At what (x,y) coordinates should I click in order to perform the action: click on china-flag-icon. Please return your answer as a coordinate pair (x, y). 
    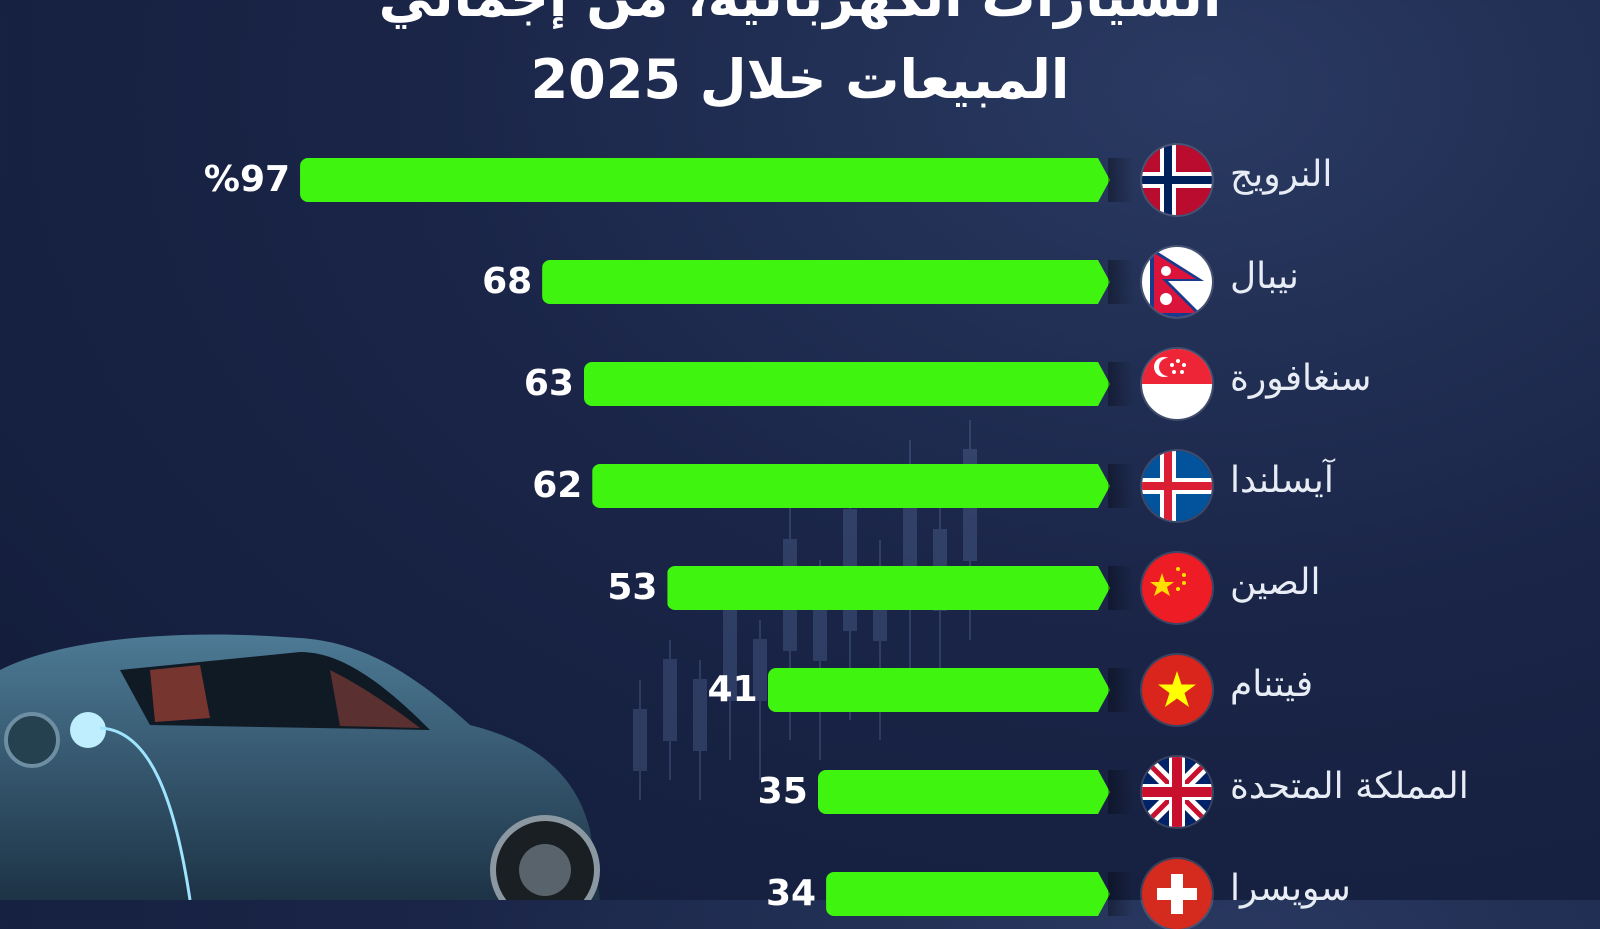
    Looking at the image, I should click on (1177, 588).